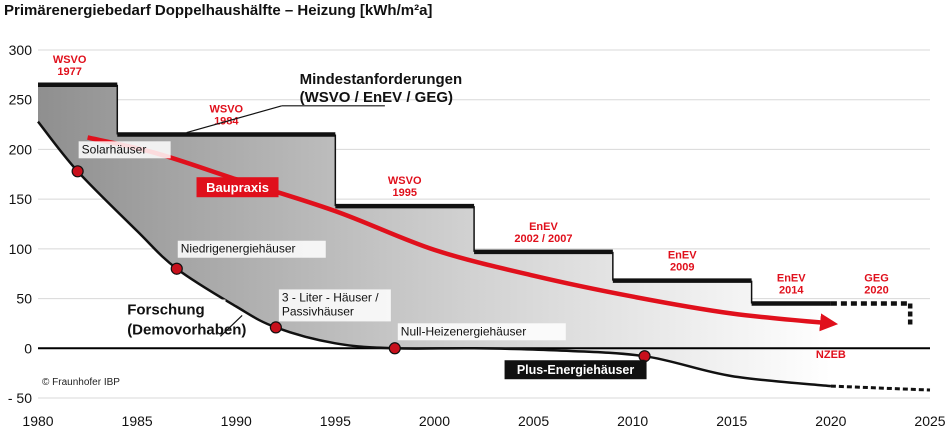 Image resolution: width=950 pixels, height=431 pixels. Describe the element at coordinates (21, 100) in the screenshot. I see `y-tick-label: 250` at that location.